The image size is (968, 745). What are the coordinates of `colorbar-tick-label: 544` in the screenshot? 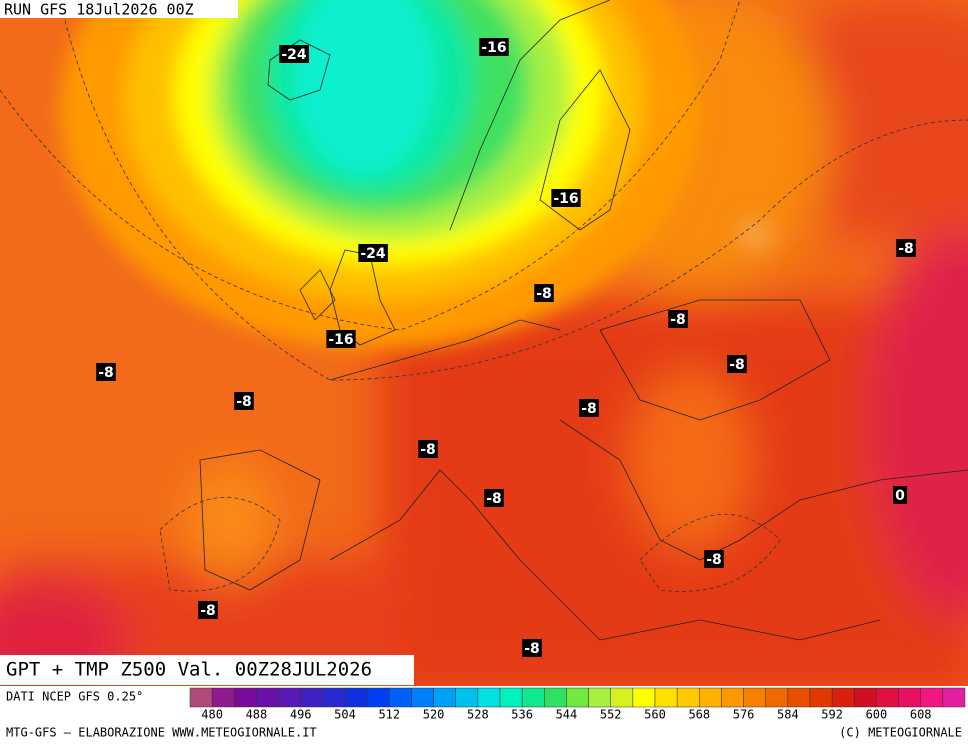 It's located at (567, 715).